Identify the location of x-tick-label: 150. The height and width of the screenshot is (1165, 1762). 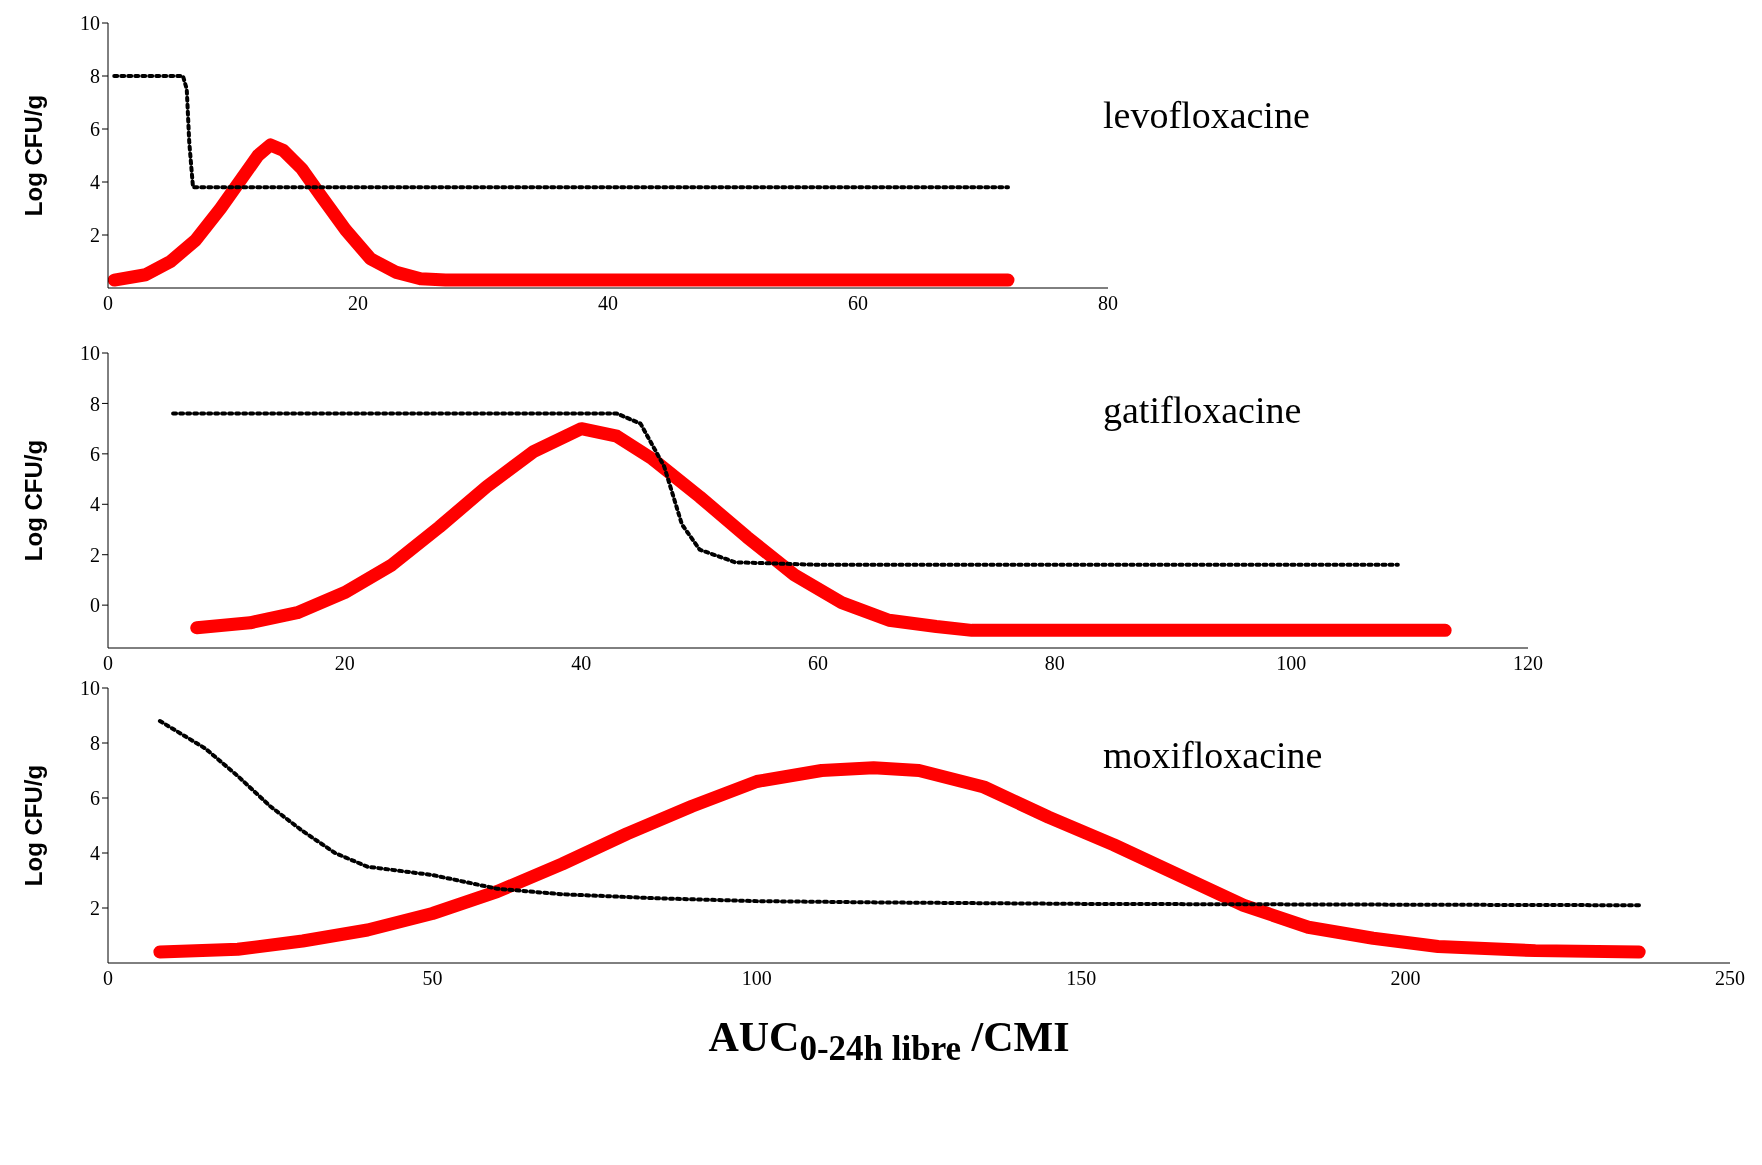
(1081, 978).